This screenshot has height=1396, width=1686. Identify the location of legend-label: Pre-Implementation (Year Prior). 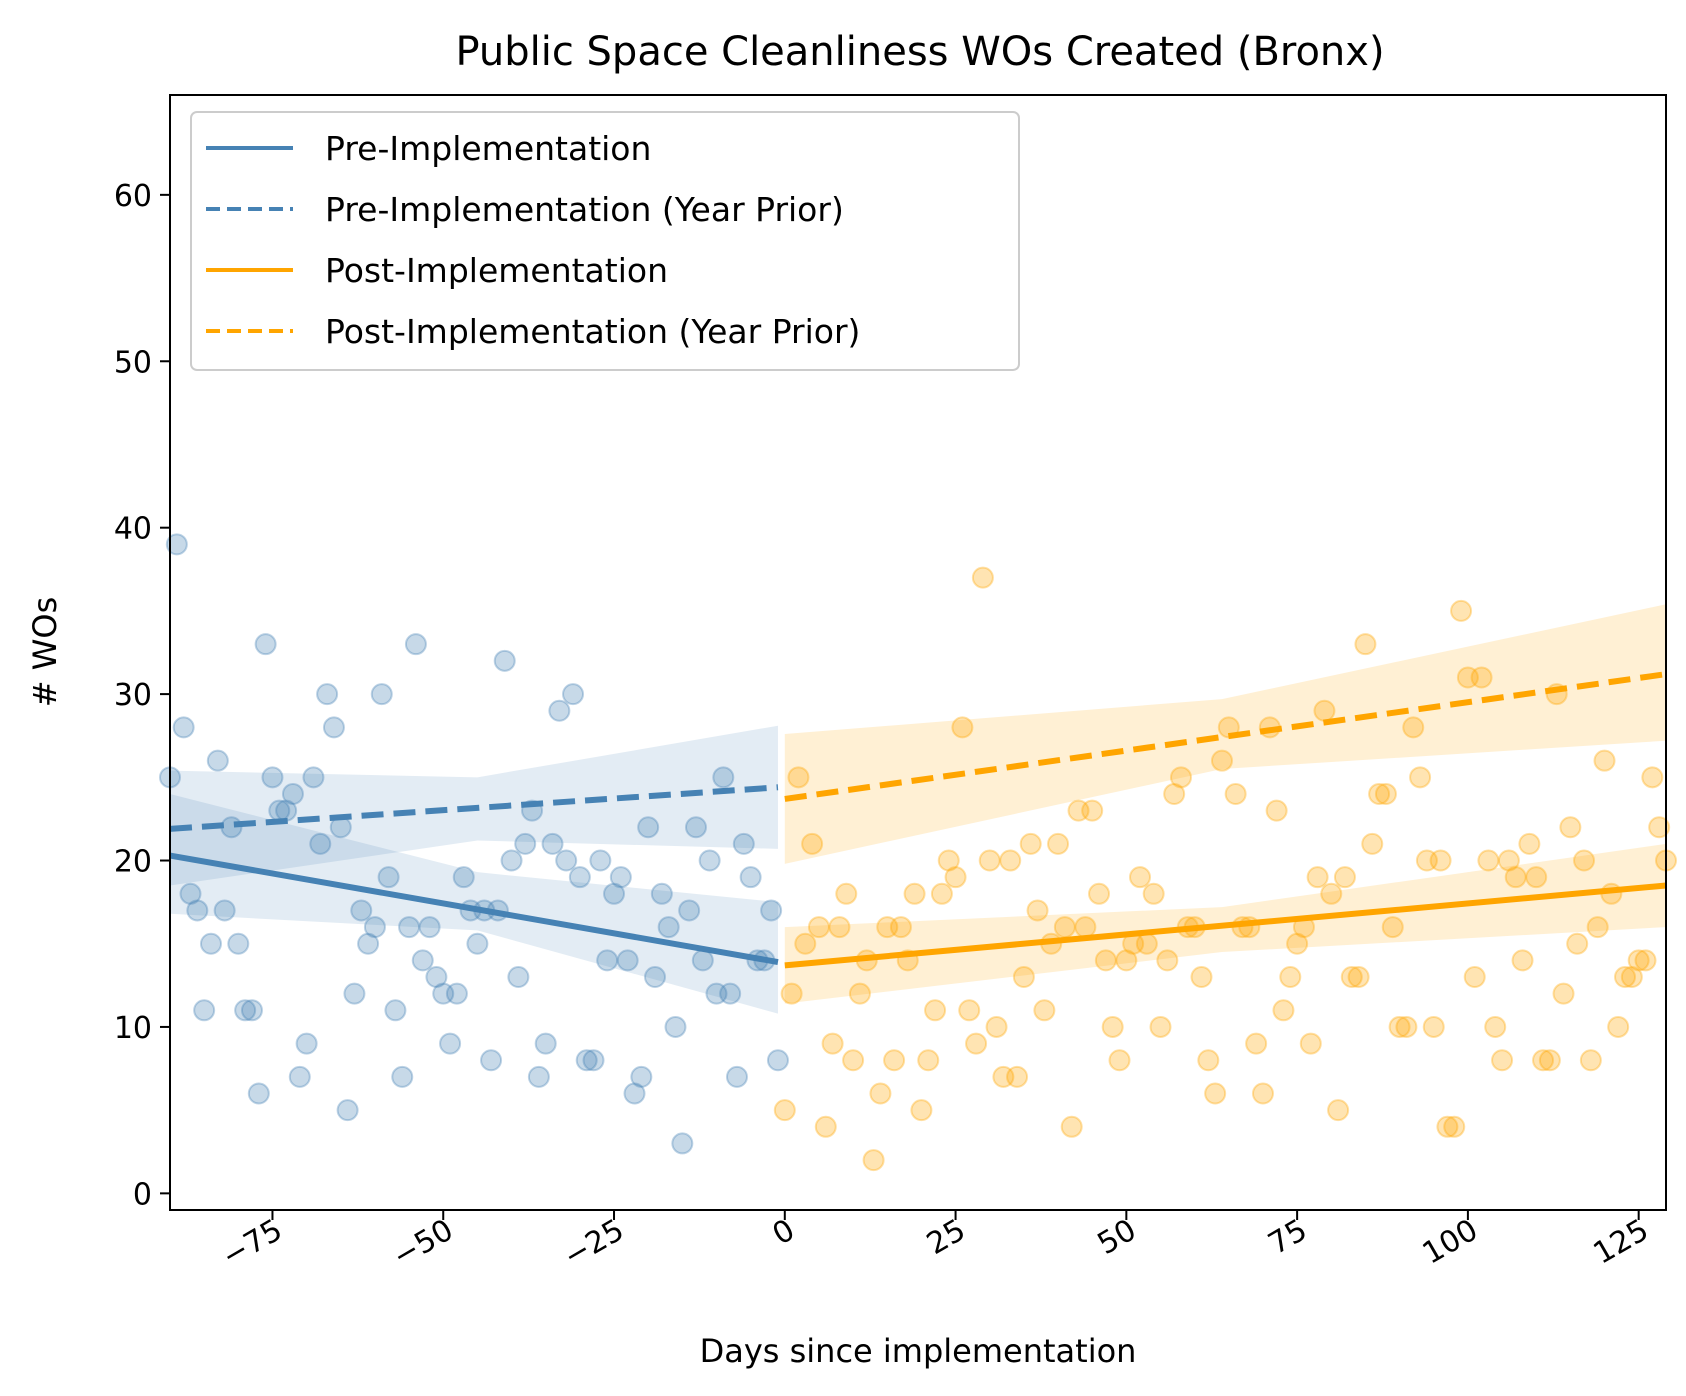
(584, 209).